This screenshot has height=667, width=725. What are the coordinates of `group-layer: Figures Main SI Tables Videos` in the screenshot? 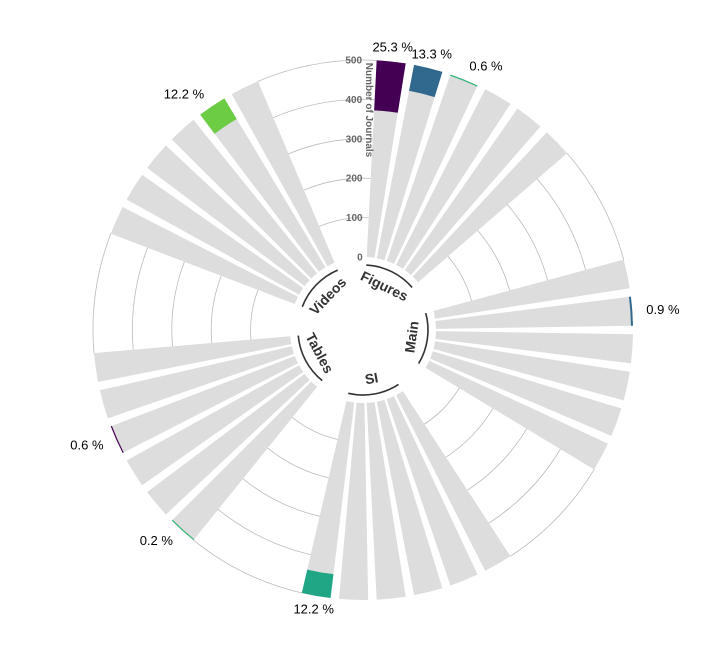 It's located at (363, 330).